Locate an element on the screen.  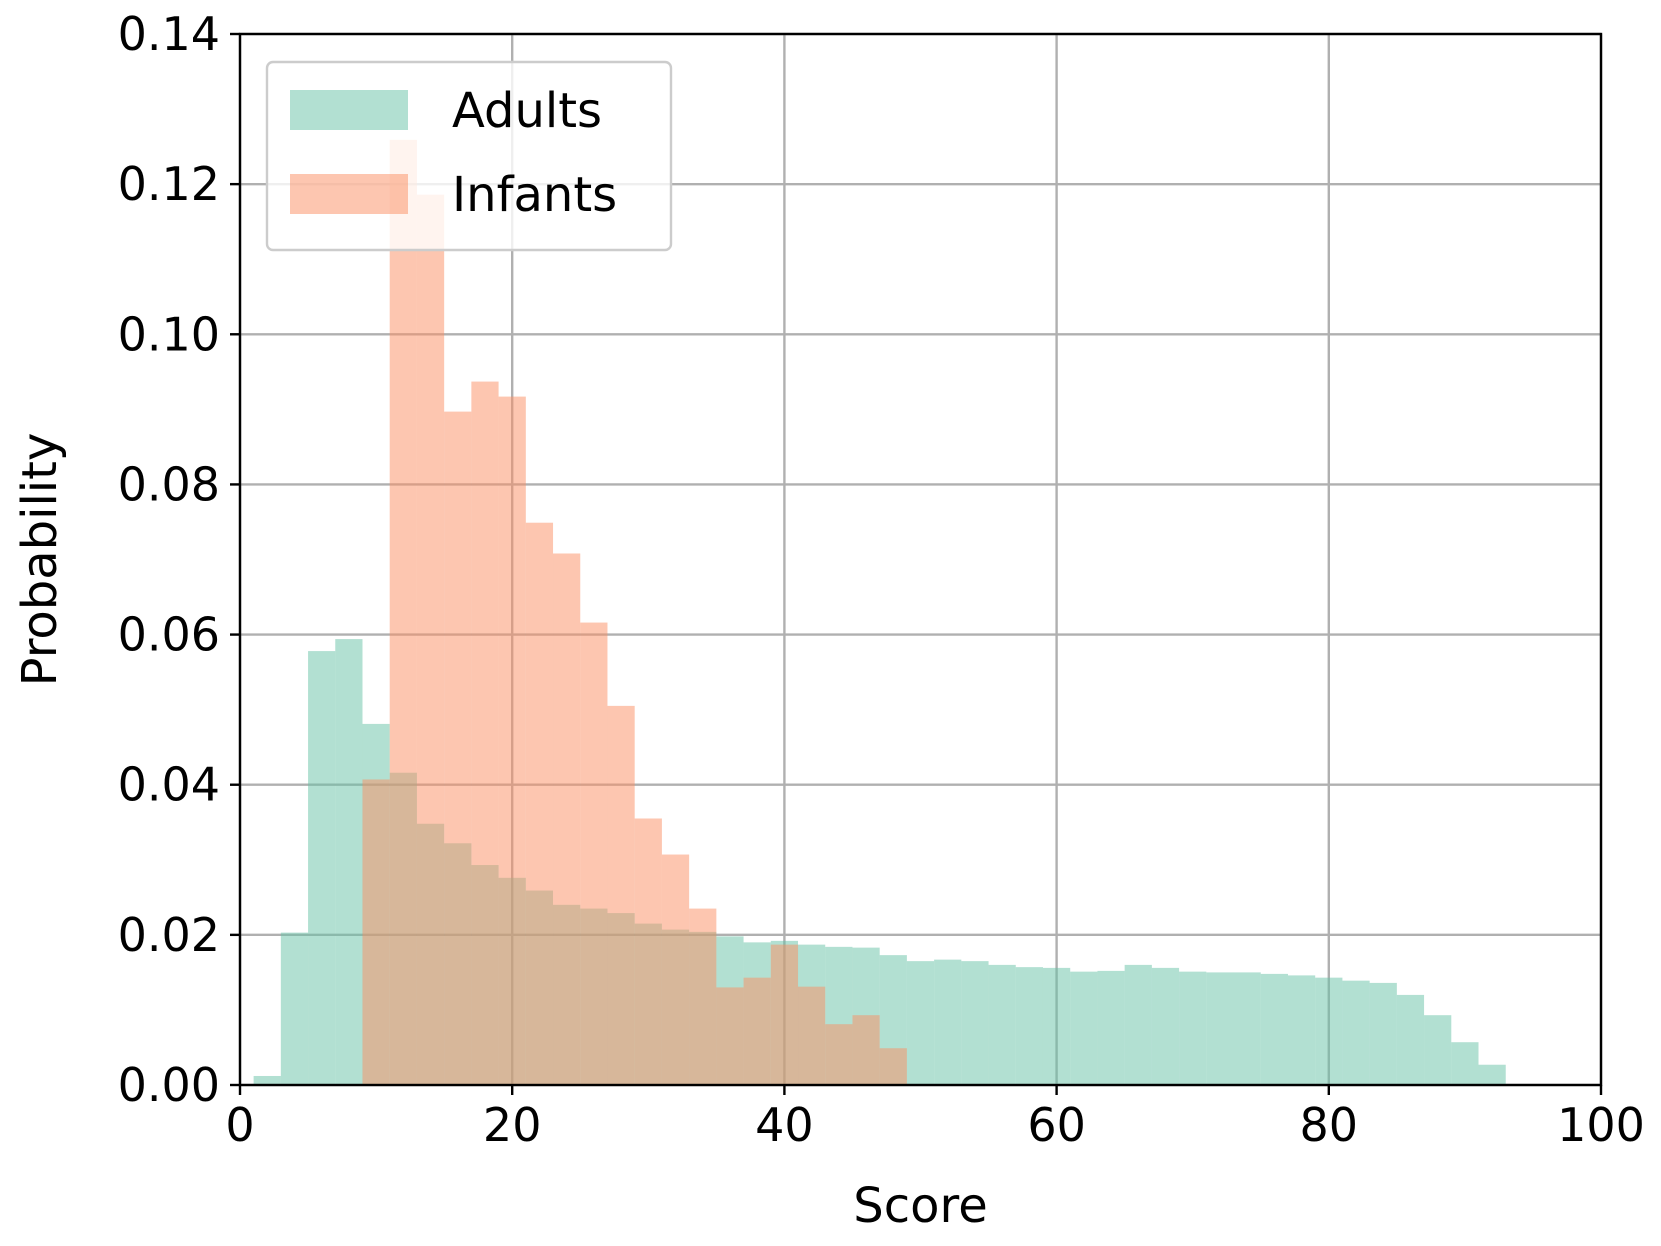
x-tick-label: 40 is located at coordinates (784, 1125).